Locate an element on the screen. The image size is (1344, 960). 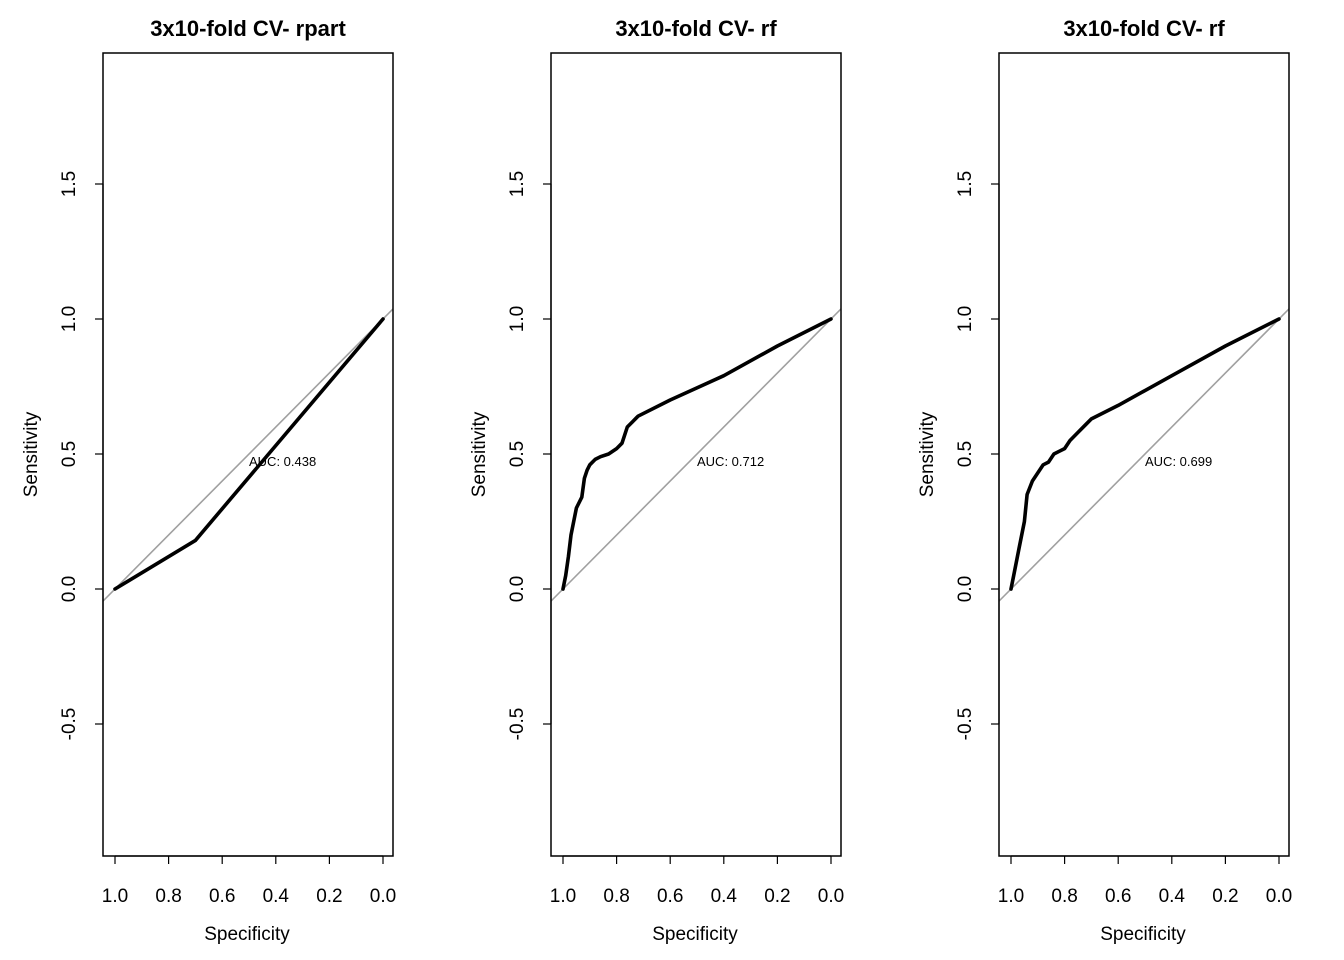
auc-annotation: AUC: 0.699 is located at coordinates (1178, 461).